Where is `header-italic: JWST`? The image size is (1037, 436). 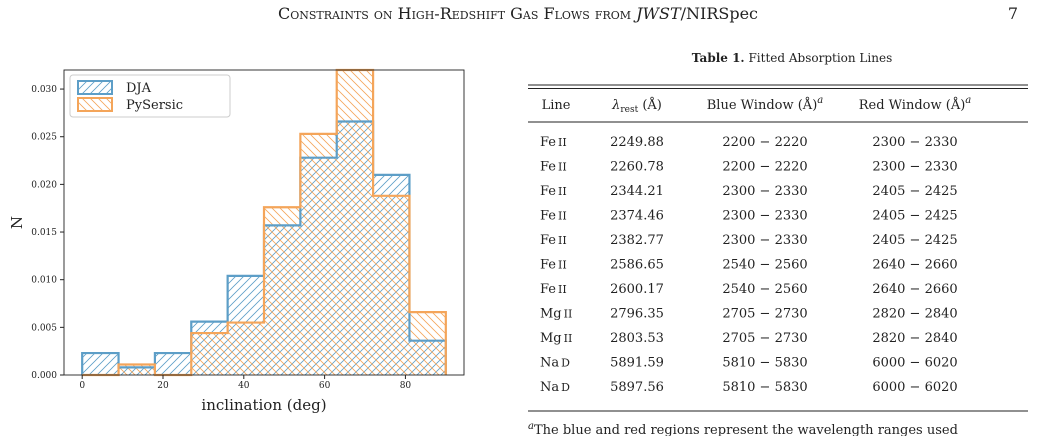
header-italic: JWST is located at coordinates (657, 13).